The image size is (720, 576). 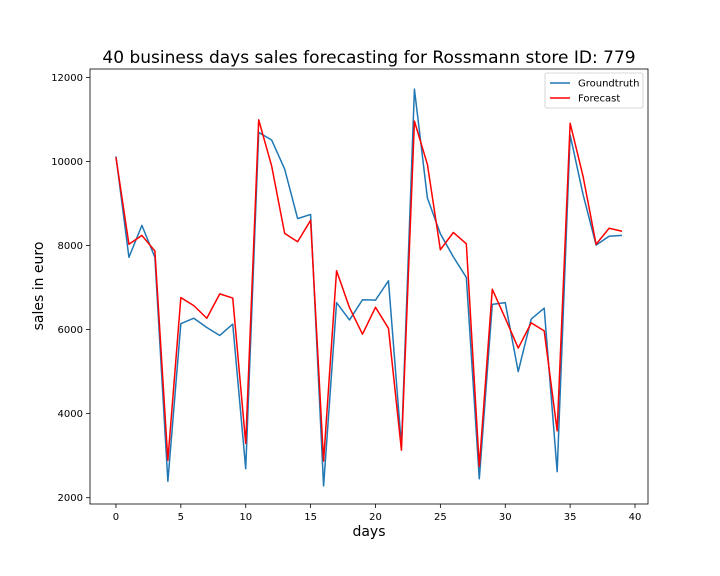 What do you see at coordinates (245, 517) in the screenshot?
I see `x-tick-label: 10` at bounding box center [245, 517].